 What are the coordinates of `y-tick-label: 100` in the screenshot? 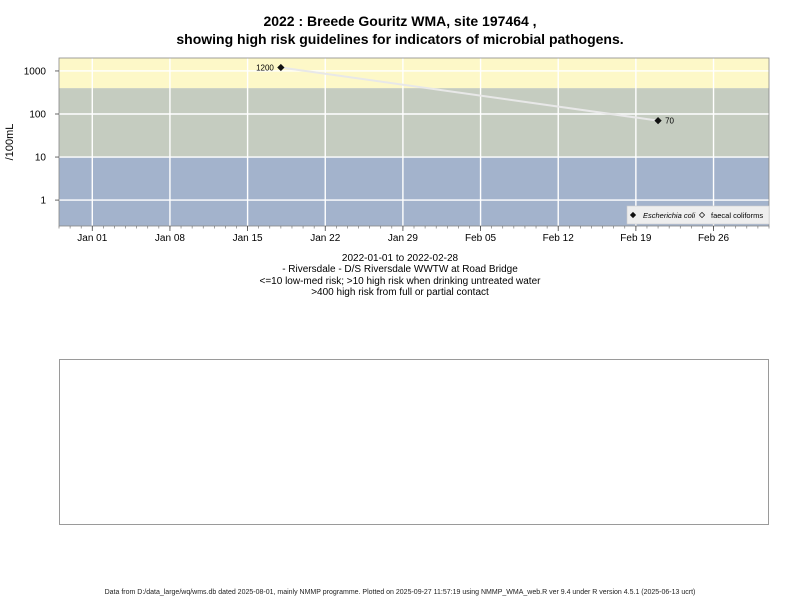 It's located at (37, 115).